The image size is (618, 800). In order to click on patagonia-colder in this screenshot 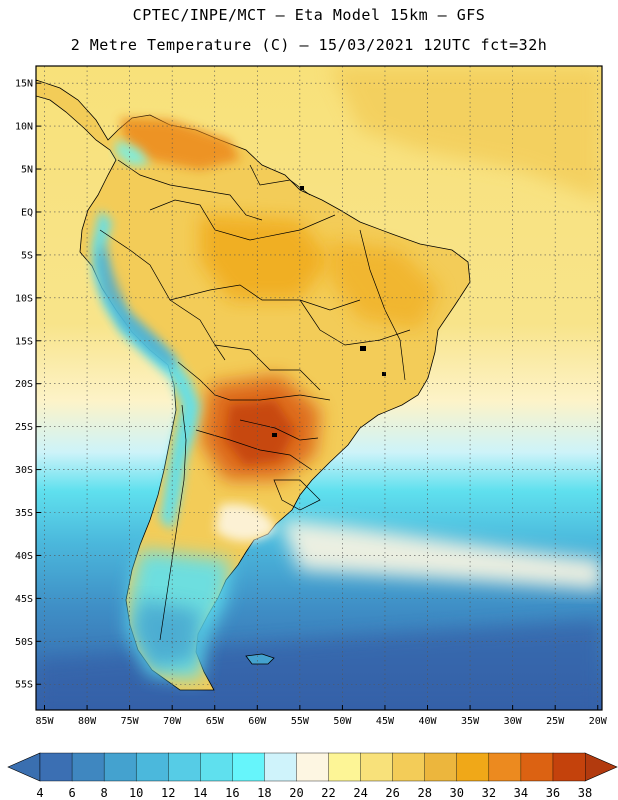, I will do `click(166, 634)`.